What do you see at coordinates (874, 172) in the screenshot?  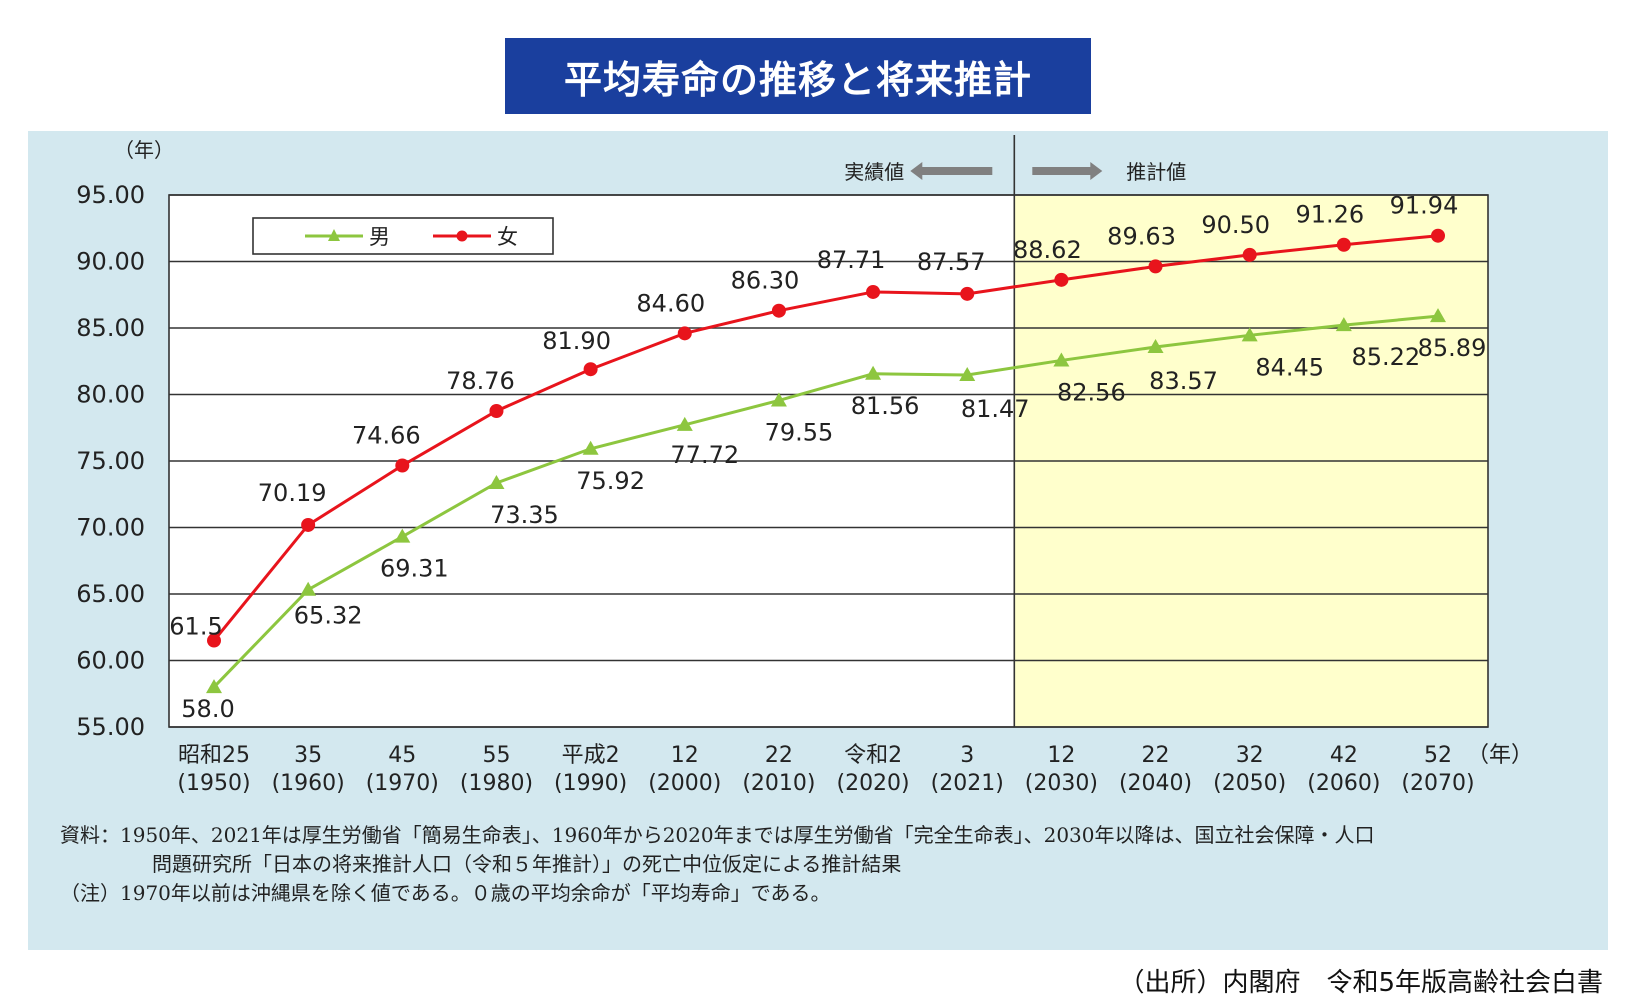 I see `actual-label: 実績値` at bounding box center [874, 172].